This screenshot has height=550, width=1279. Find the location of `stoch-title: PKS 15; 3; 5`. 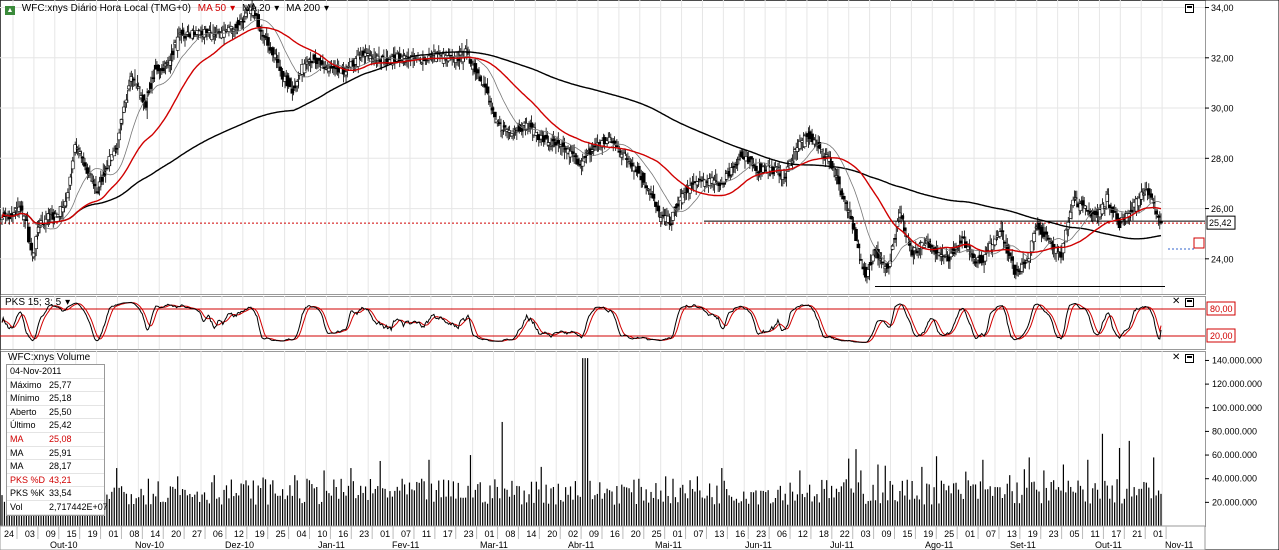

stoch-title: PKS 15; 3; 5 is located at coordinates (33, 302).